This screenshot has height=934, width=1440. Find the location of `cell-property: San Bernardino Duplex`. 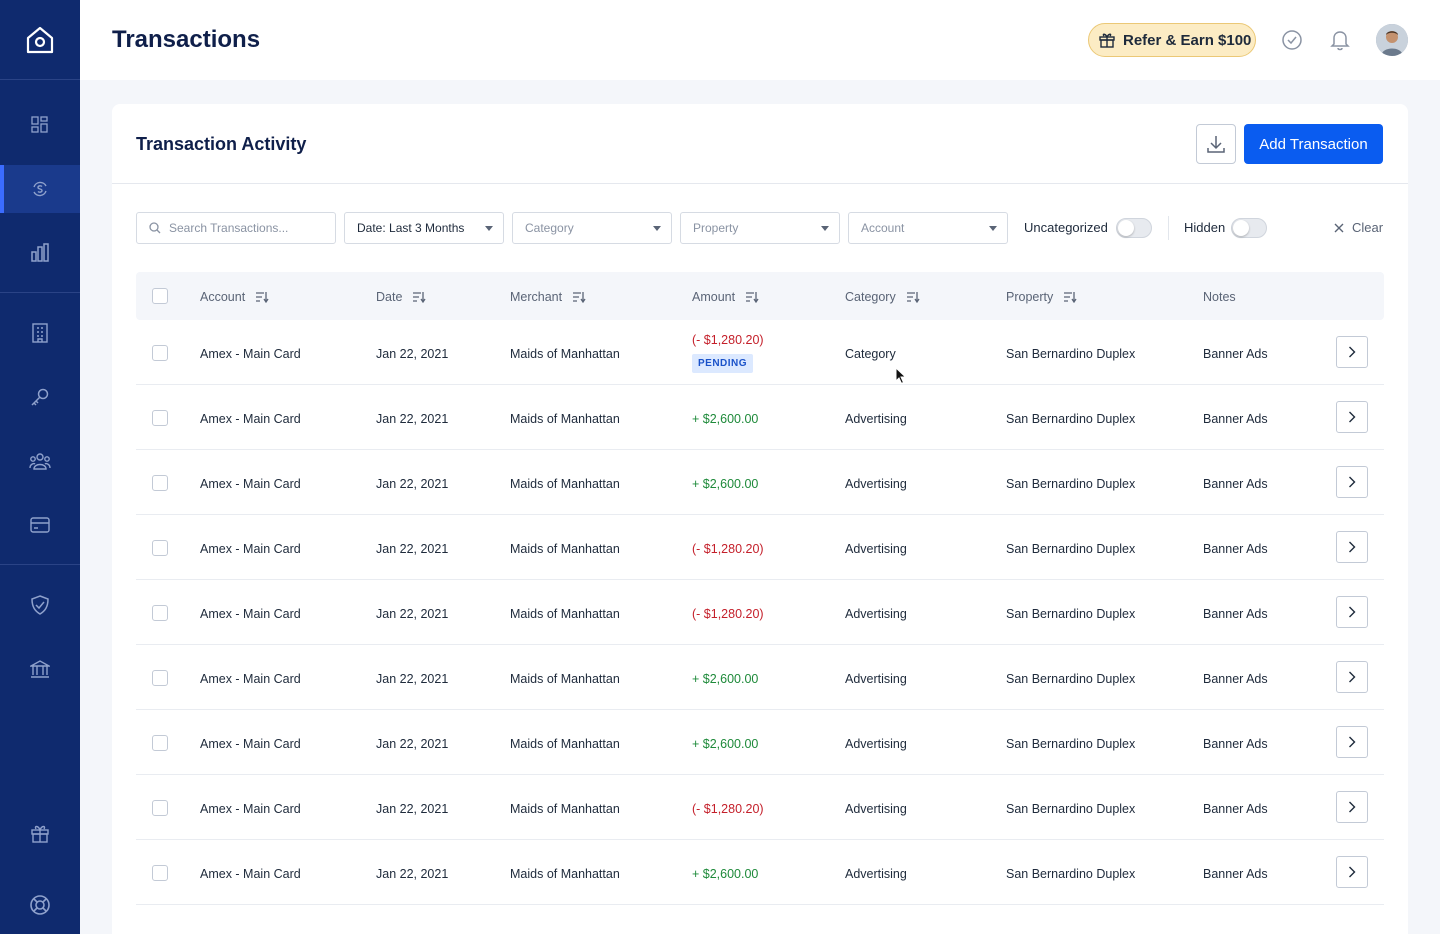

cell-property: San Bernardino Duplex is located at coordinates (1071, 419).